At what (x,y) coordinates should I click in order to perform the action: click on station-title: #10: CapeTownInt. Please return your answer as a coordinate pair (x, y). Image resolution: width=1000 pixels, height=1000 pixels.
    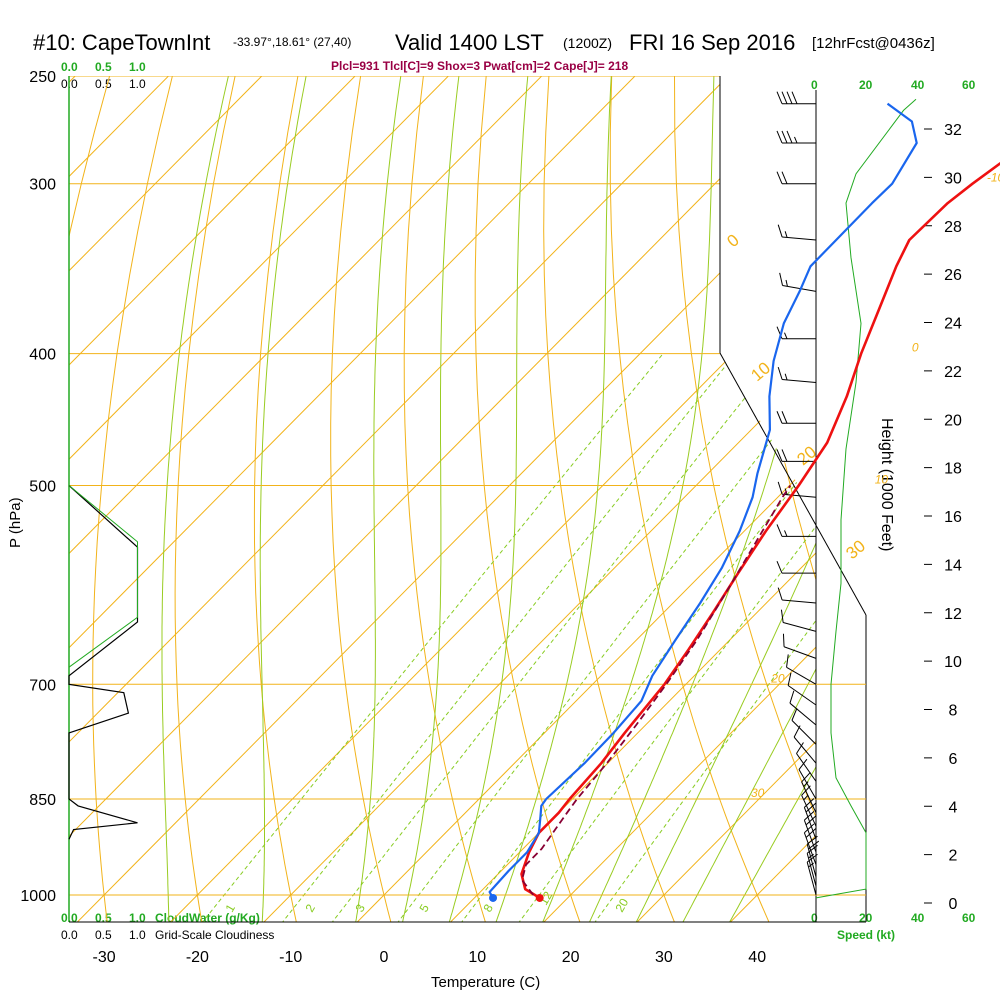
    Looking at the image, I should click on (121, 42).